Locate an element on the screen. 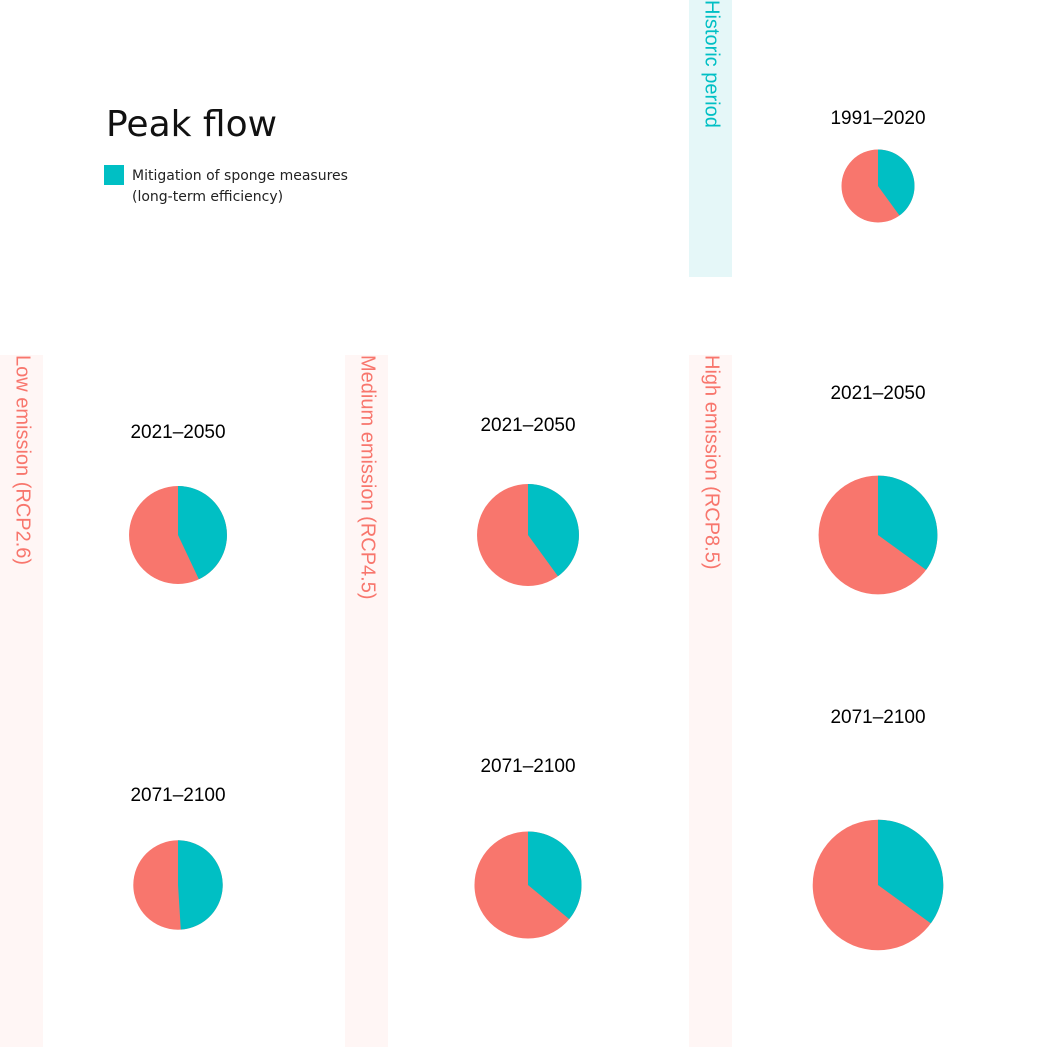 The width and height of the screenshot is (1050, 1047). high-emission-band: High emission (RCP8.5) is located at coordinates (710, 701).